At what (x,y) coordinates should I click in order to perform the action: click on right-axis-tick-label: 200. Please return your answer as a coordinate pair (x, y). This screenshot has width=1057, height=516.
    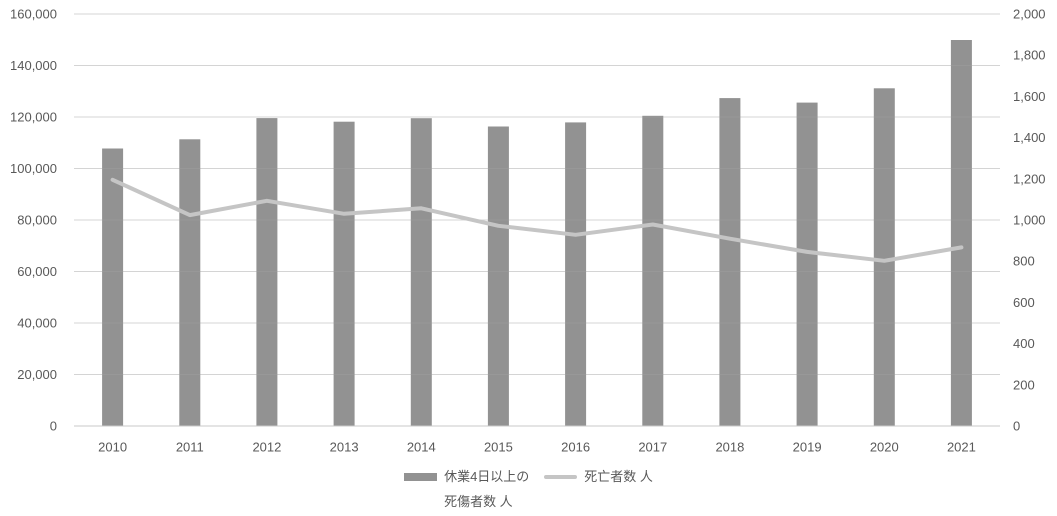
    Looking at the image, I should click on (1024, 384).